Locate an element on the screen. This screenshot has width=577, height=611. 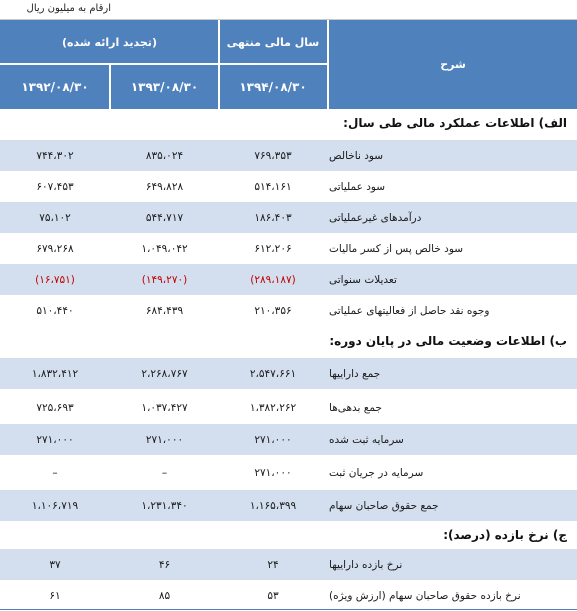
table-row: سرمایه در جریان ثبت ۲۷۱،۰۰۰ – – is located at coordinates (288, 472).